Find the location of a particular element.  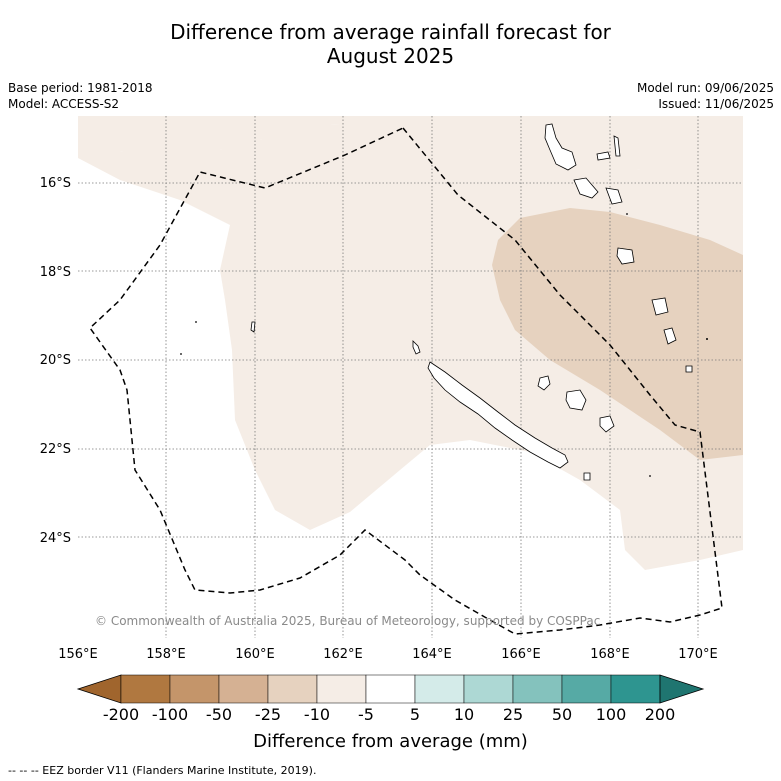

maewo-island is located at coordinates (603, 156).